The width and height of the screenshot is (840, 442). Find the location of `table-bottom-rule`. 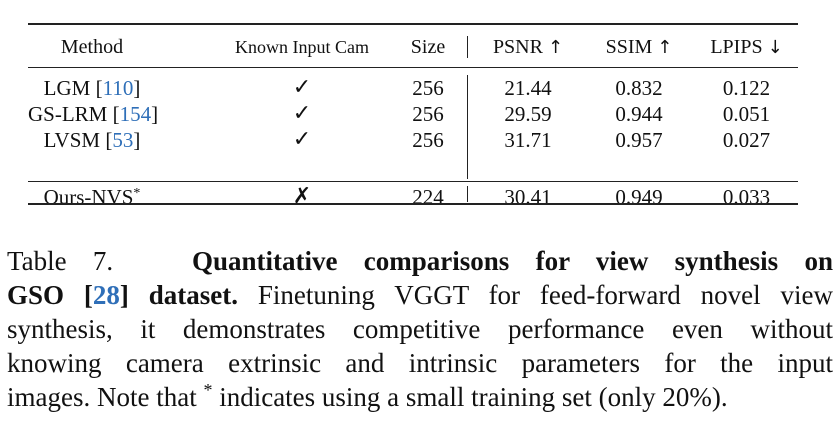

table-bottom-rule is located at coordinates (413, 204).